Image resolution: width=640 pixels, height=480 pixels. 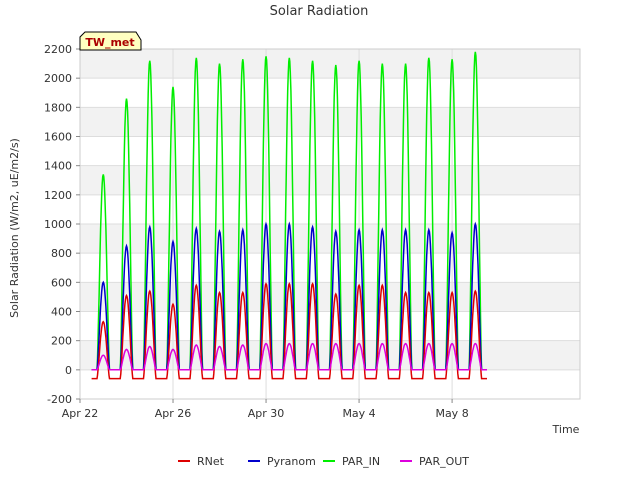 I want to click on series-line-rnet, so click(x=289, y=330).